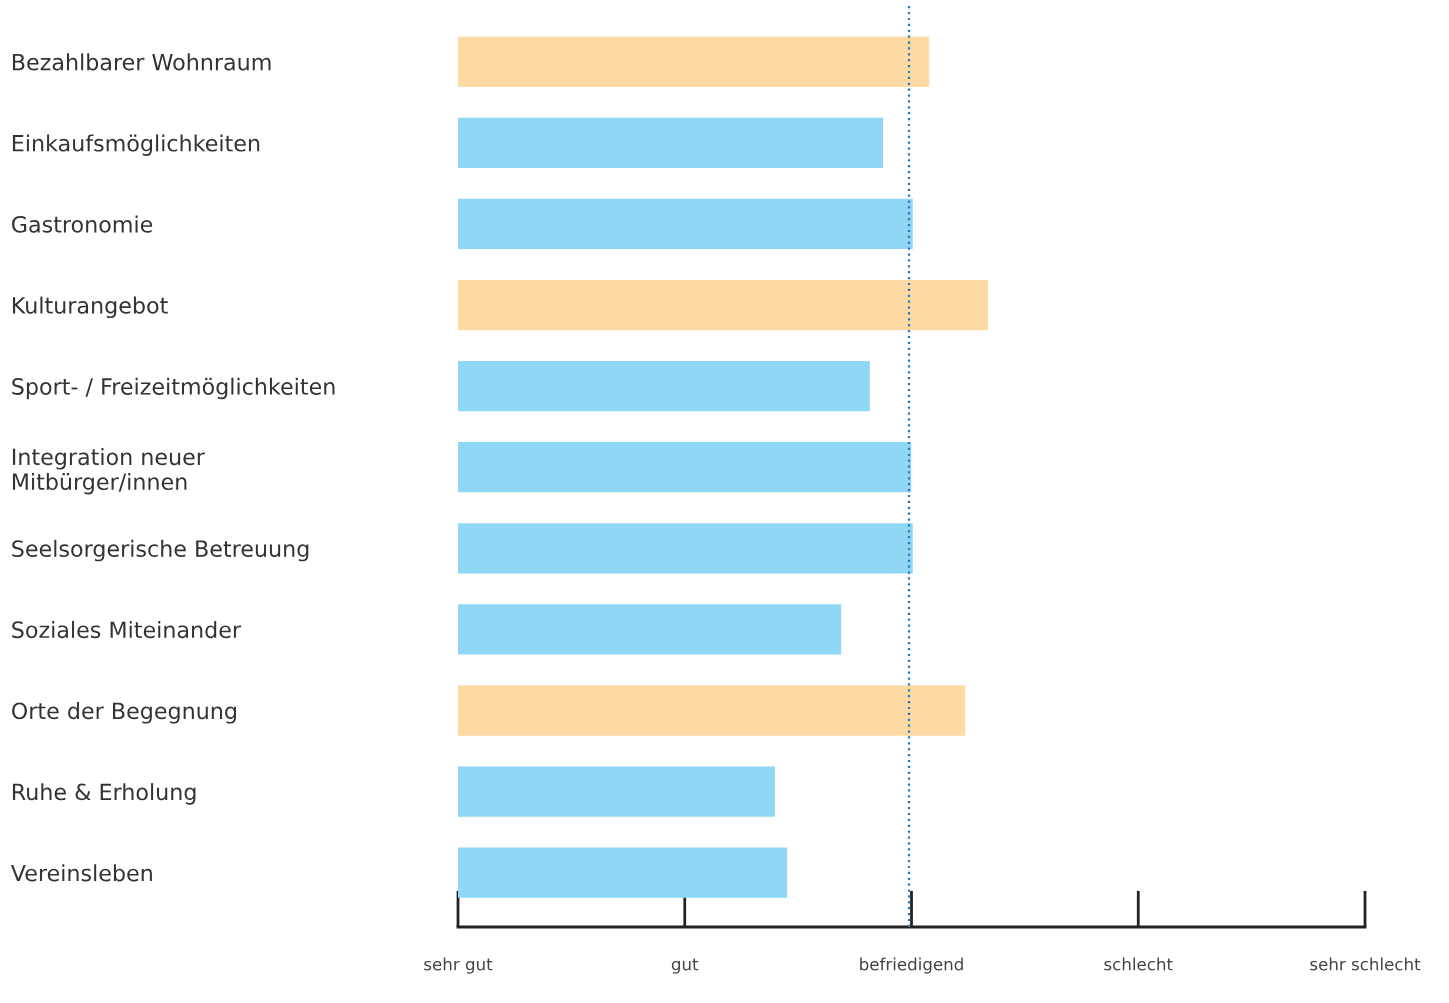  Describe the element at coordinates (108, 471) in the screenshot. I see `y-tick-label: Integration neuer Mitbürger/innen` at that location.